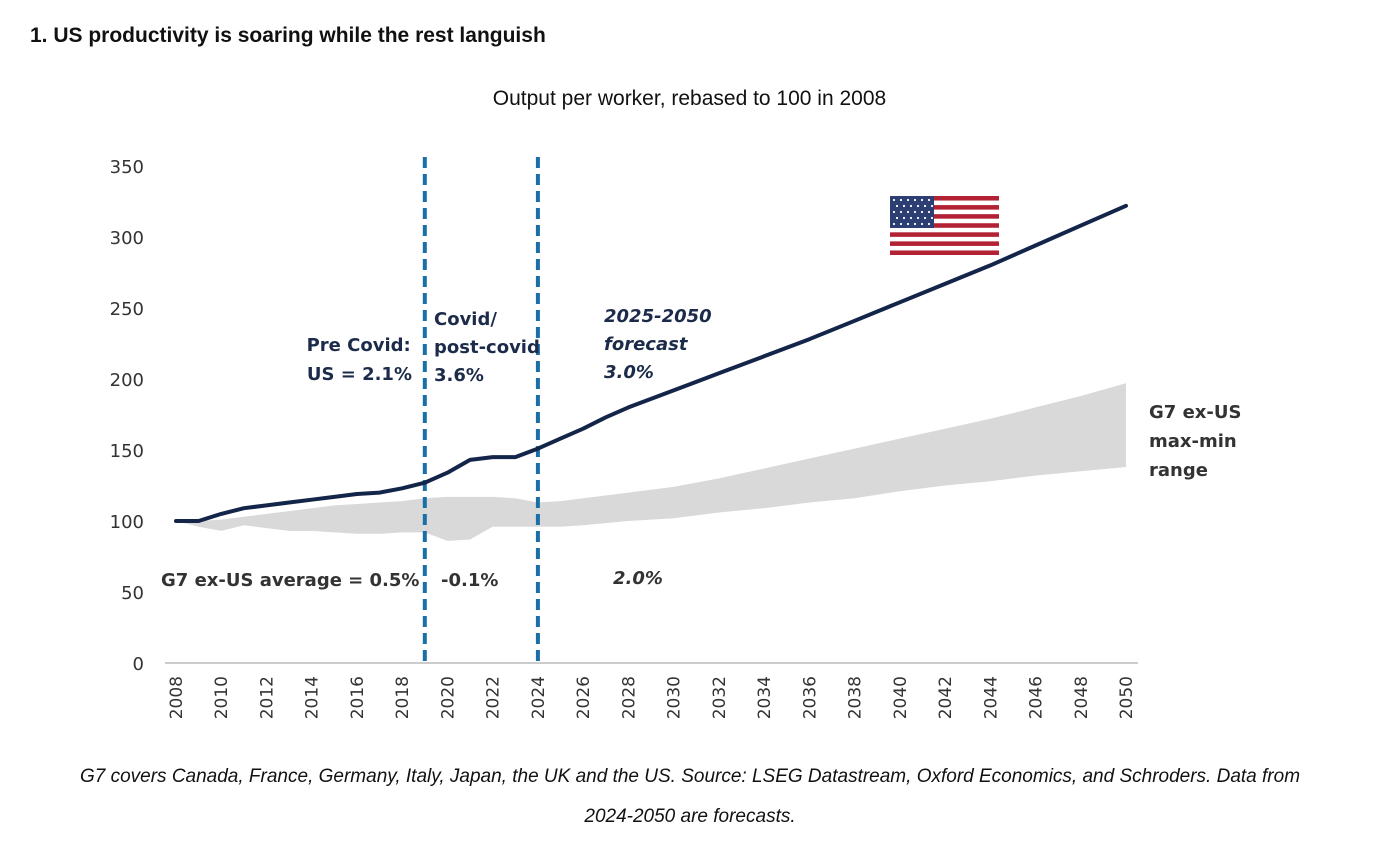 This screenshot has height=841, width=1379. What do you see at coordinates (177, 697) in the screenshot?
I see `x-tick-label: 2008` at bounding box center [177, 697].